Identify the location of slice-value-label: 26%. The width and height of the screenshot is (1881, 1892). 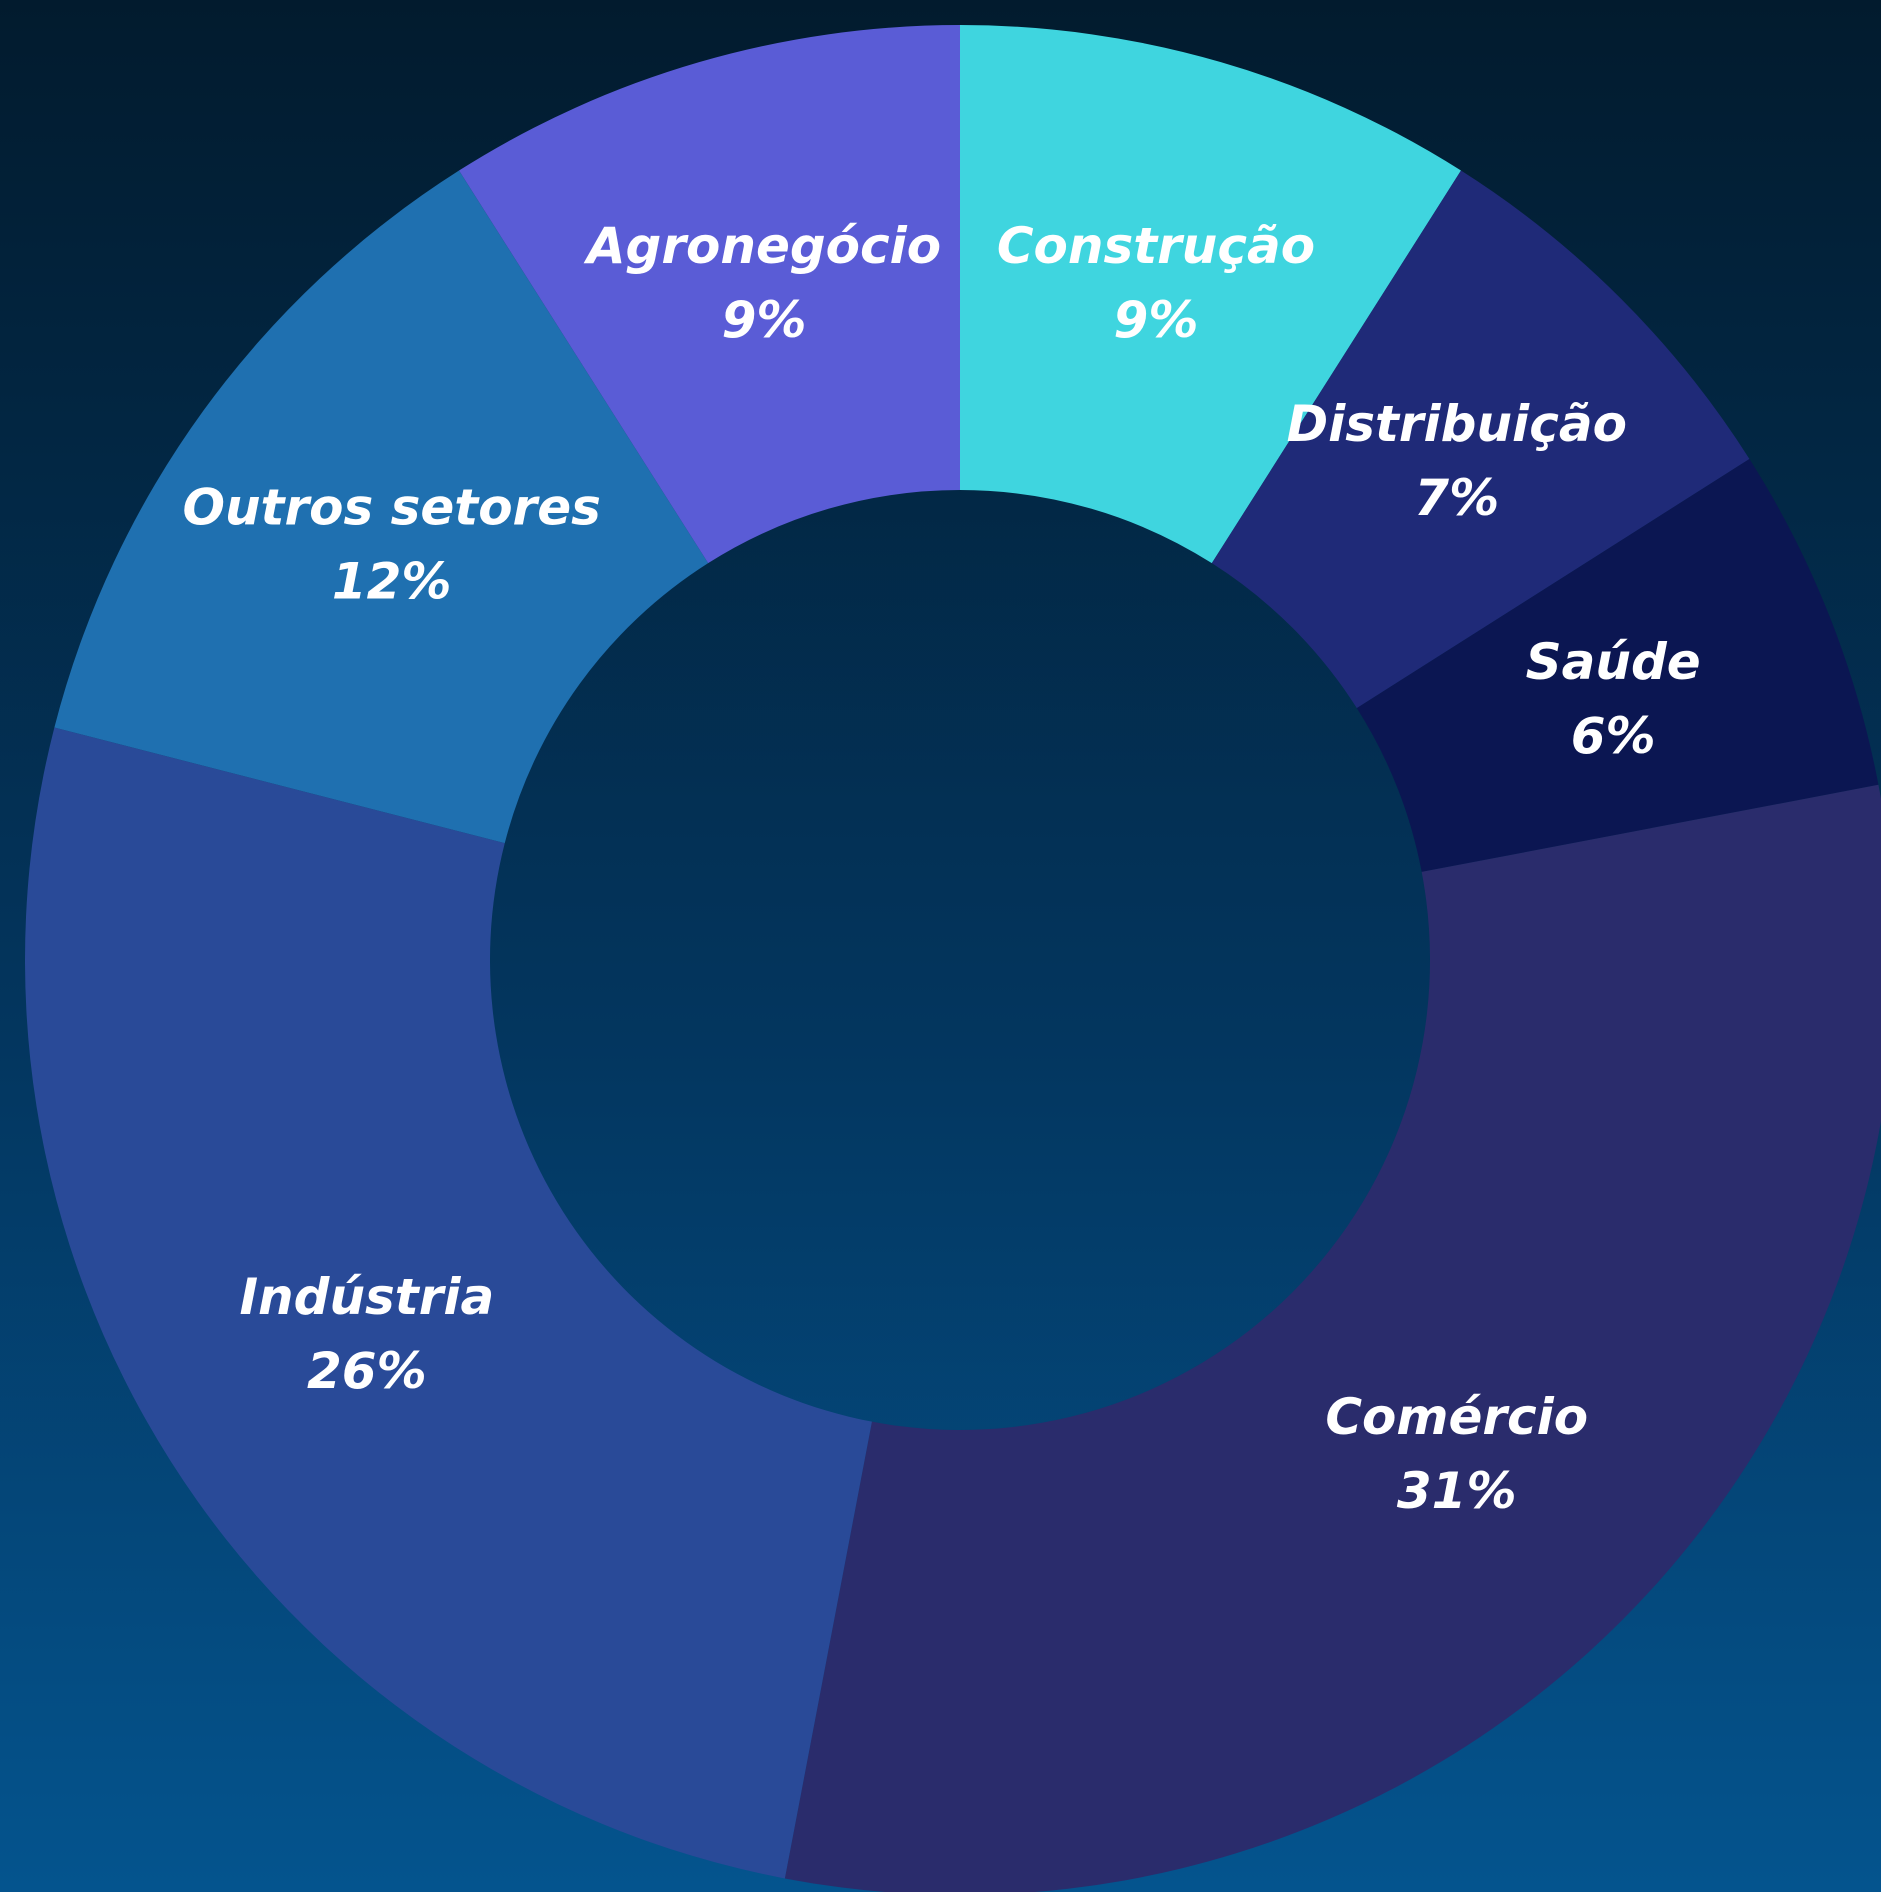
(367, 1371).